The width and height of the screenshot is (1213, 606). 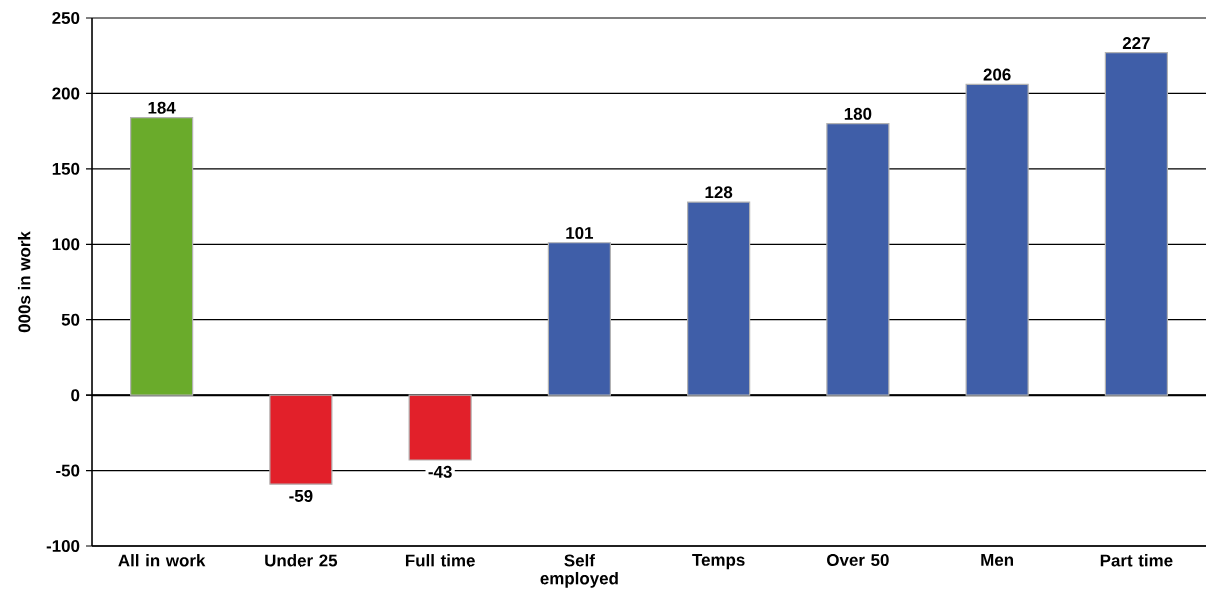 What do you see at coordinates (68, 470) in the screenshot?
I see `y-tick-label: -50` at bounding box center [68, 470].